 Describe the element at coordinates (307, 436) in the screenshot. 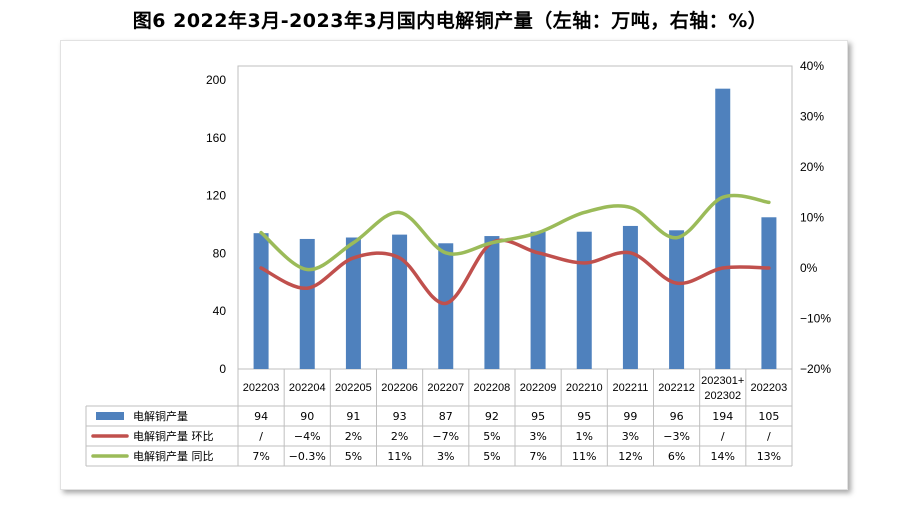

I see `table-cell-value: −4%` at that location.